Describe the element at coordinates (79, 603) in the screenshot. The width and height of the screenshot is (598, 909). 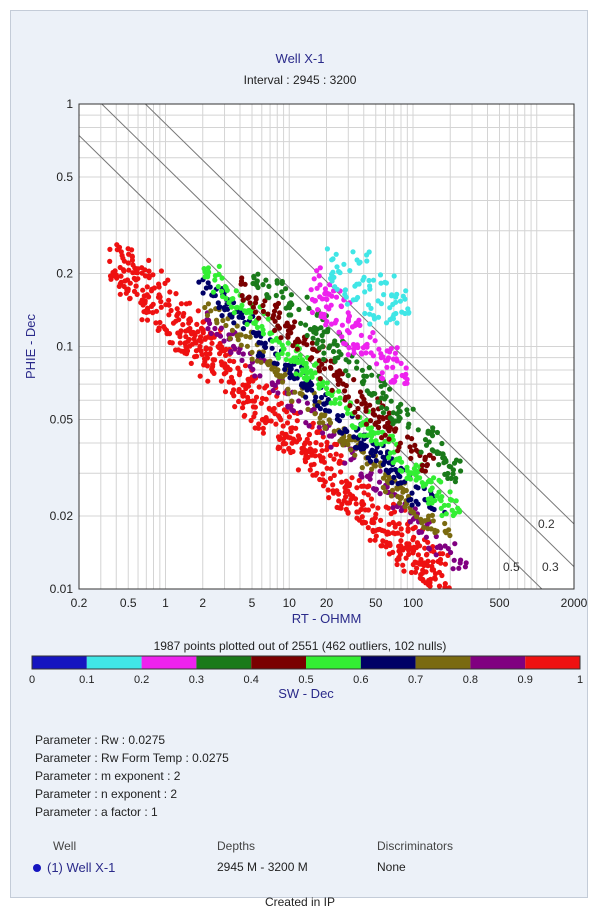
I see `x-tick-label: 0.2` at that location.